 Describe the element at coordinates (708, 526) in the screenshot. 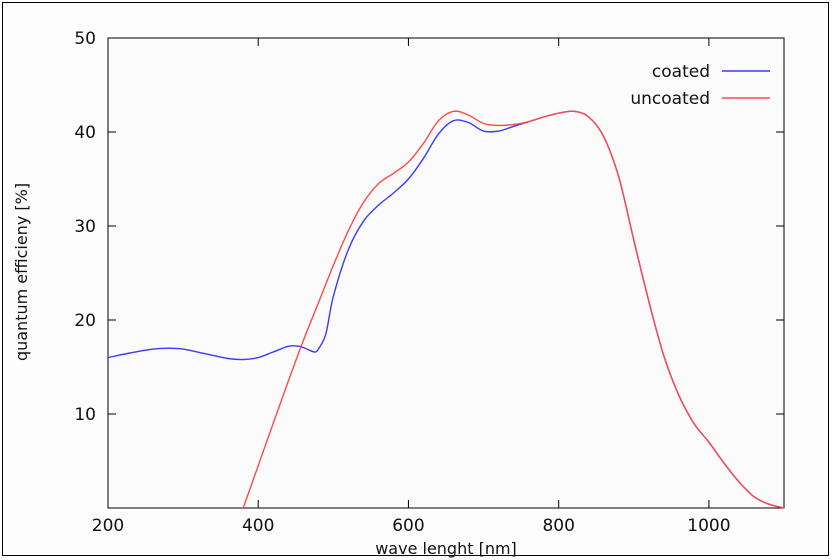

I see `x-tick-label: 1000` at that location.